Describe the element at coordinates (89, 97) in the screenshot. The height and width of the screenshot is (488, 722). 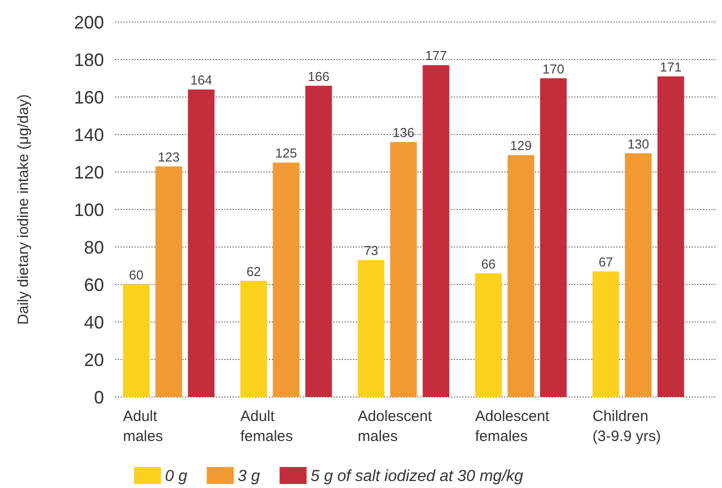
I see `y-tick-label: 160` at that location.